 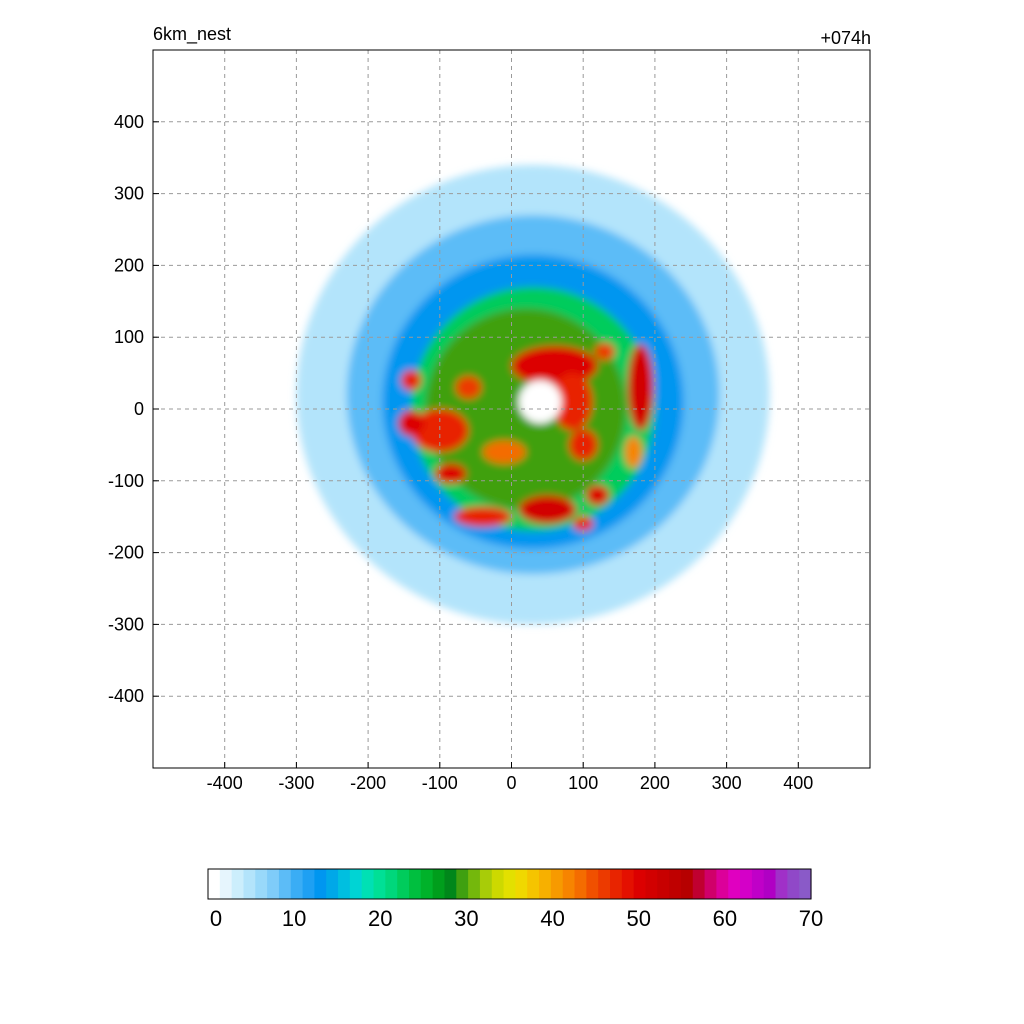 What do you see at coordinates (655, 783) in the screenshot?
I see `x-tick-label: 200` at bounding box center [655, 783].